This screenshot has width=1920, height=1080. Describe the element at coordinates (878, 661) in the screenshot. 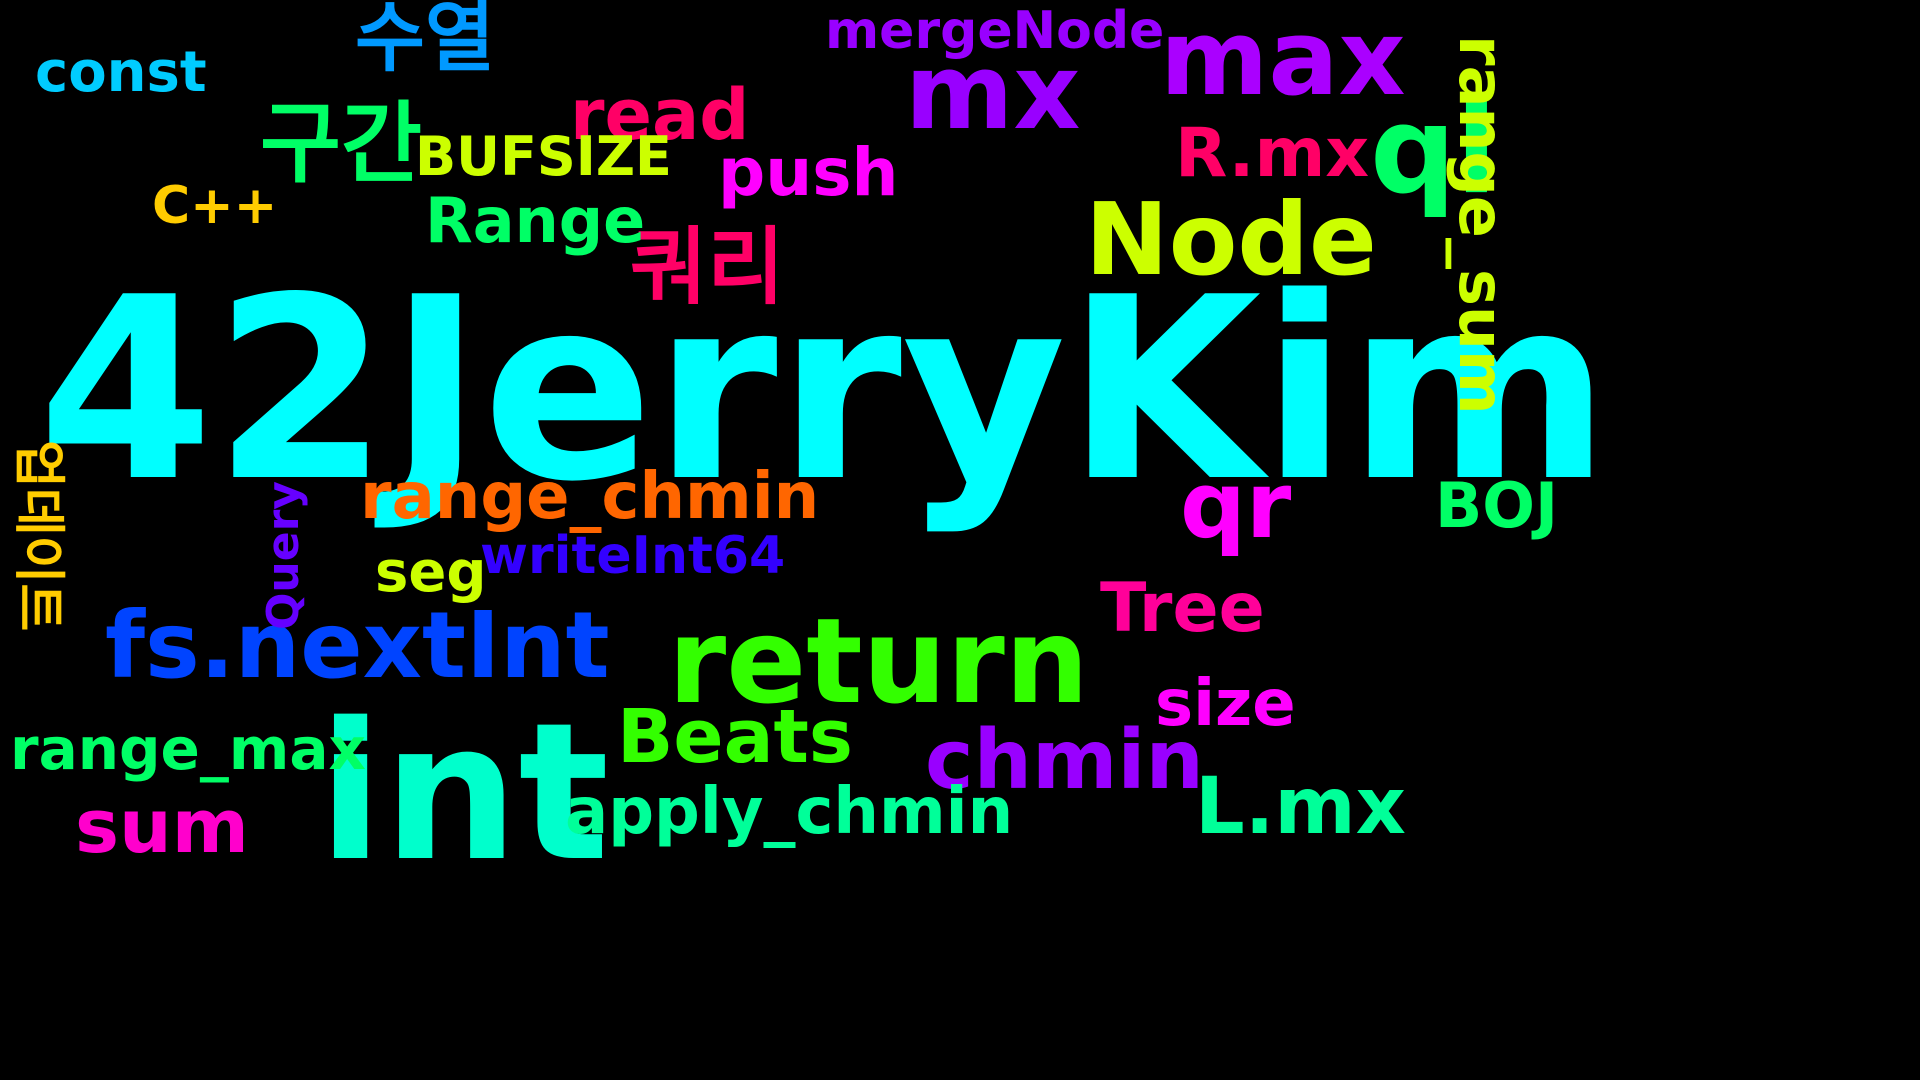

I see `word-return: return` at that location.